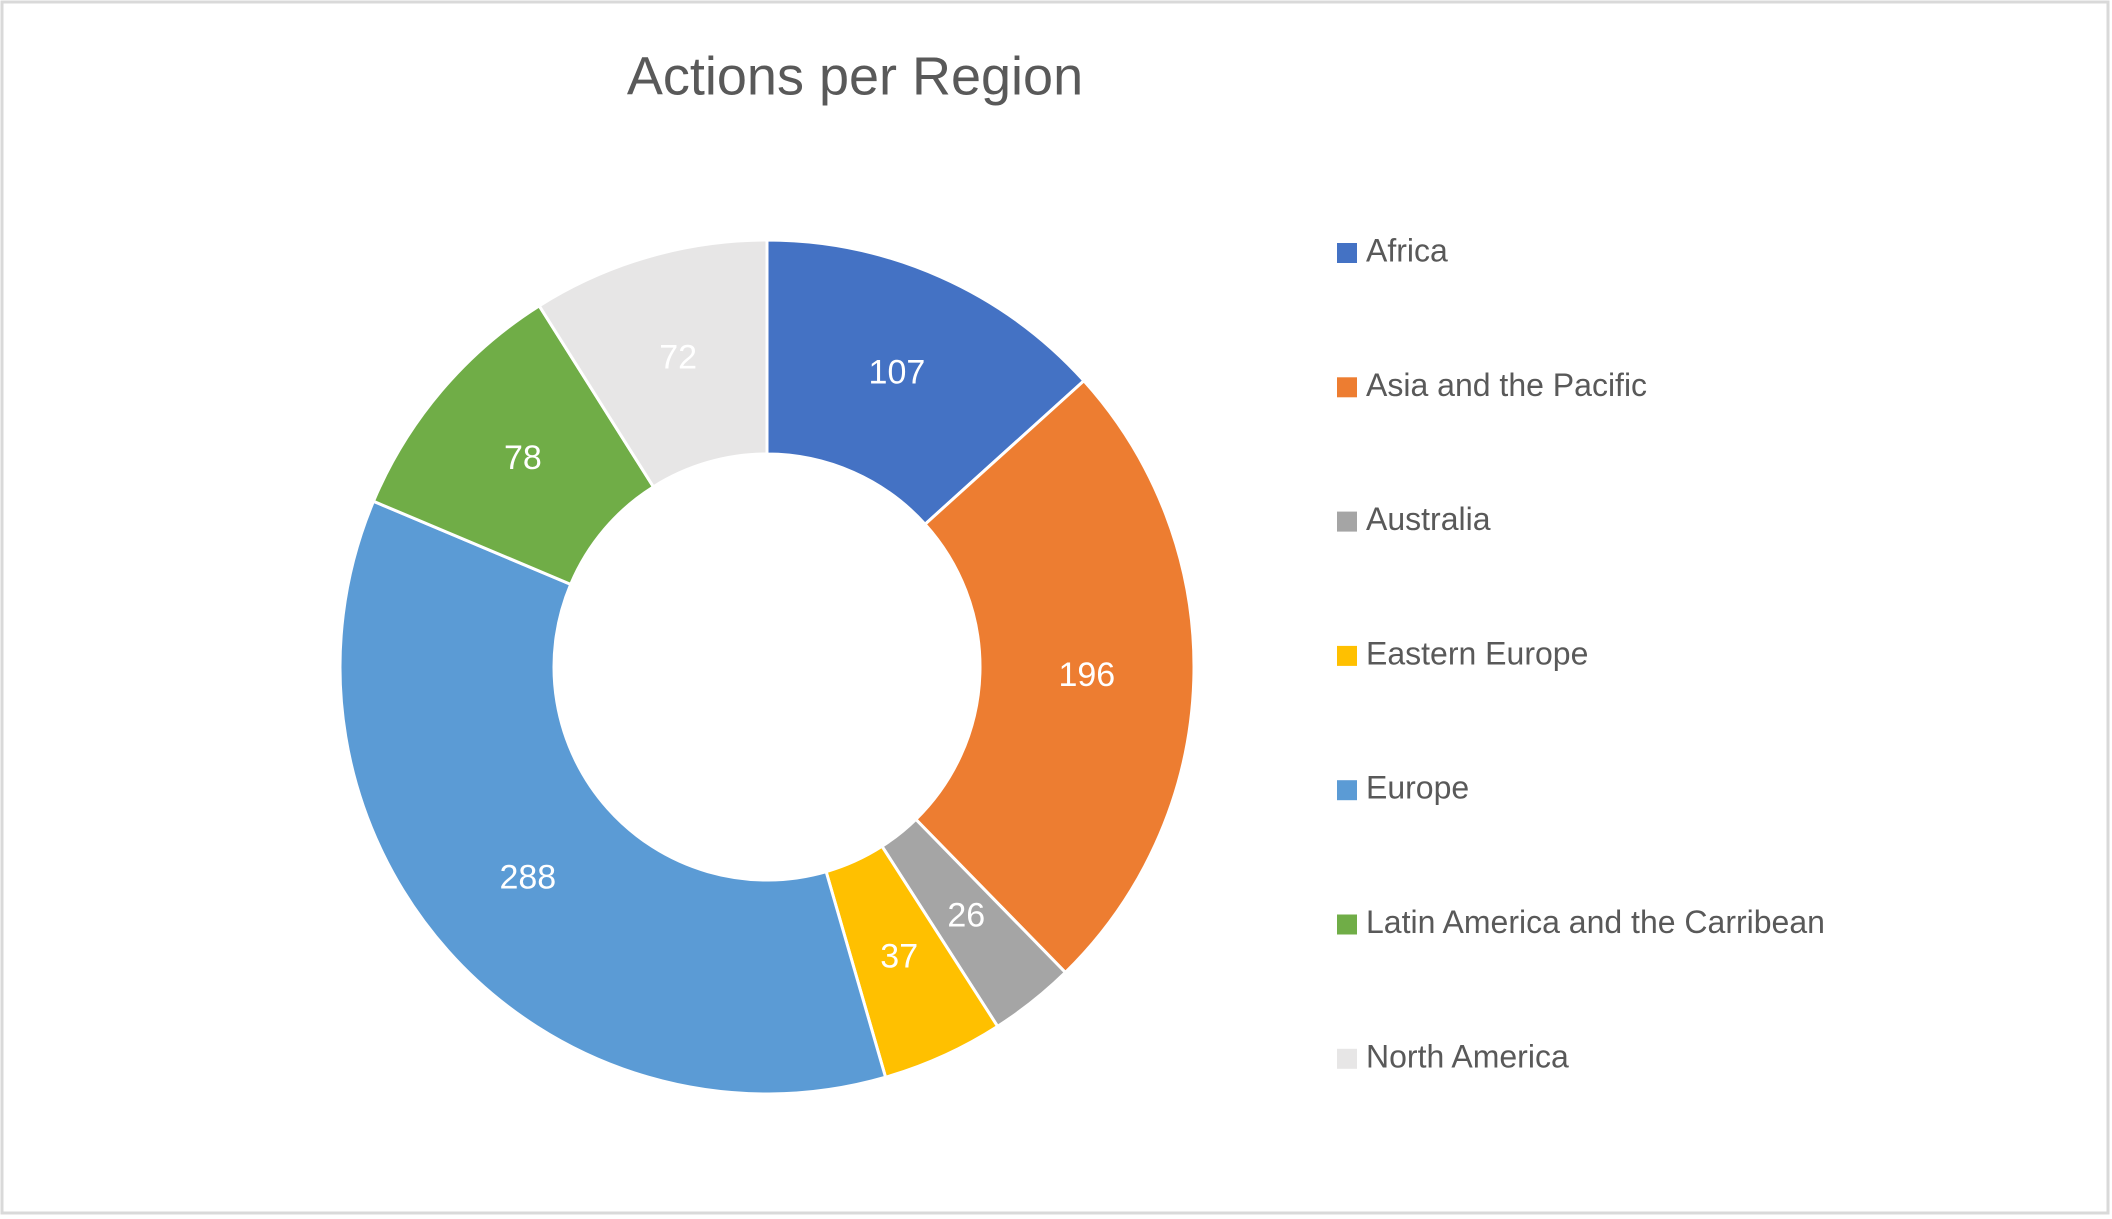 This screenshot has width=2112, height=1219. Describe the element at coordinates (1467, 1056) in the screenshot. I see `legend-label: North America` at that location.